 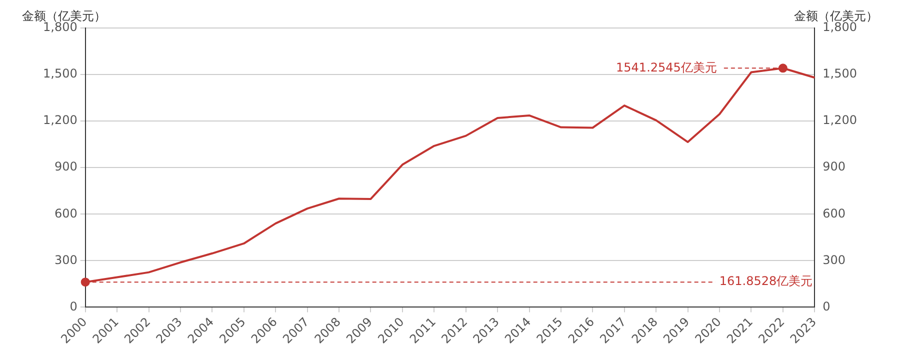 I want to click on y2-tick-label: 300, so click(x=834, y=259).